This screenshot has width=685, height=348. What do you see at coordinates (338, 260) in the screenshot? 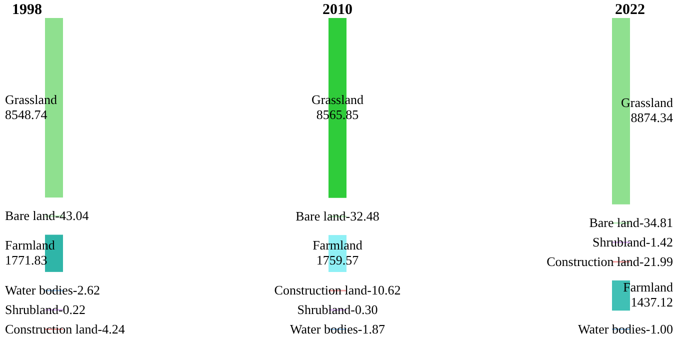
I see `data-label: 1759.57` at bounding box center [338, 260].